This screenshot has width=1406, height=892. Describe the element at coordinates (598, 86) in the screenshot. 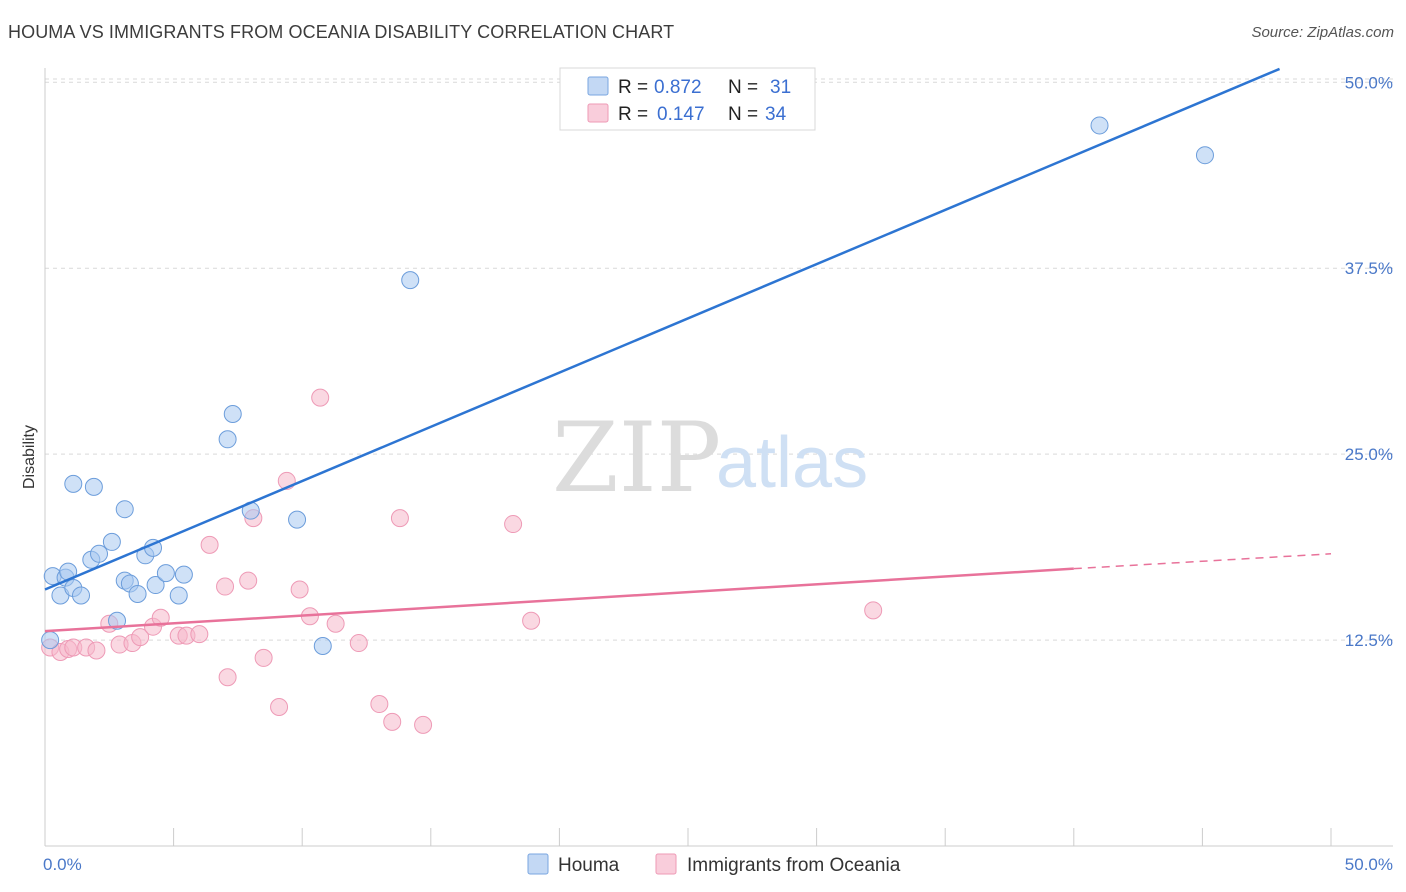

I see `legend-swatch-houma` at that location.